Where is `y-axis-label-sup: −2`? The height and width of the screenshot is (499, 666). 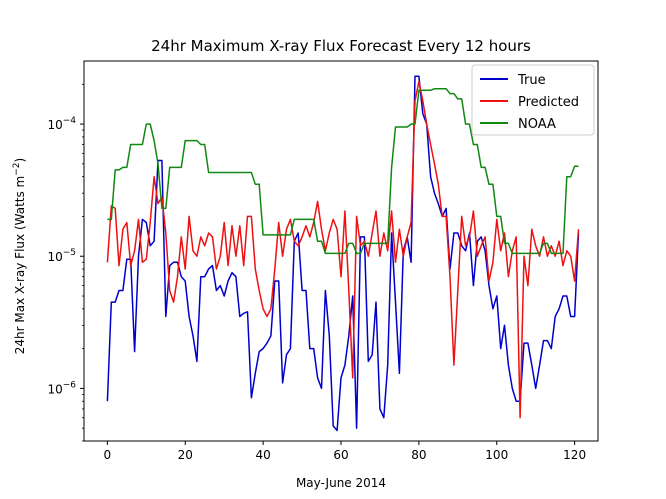 y-axis-label-sup: −2 is located at coordinates (17, 168).